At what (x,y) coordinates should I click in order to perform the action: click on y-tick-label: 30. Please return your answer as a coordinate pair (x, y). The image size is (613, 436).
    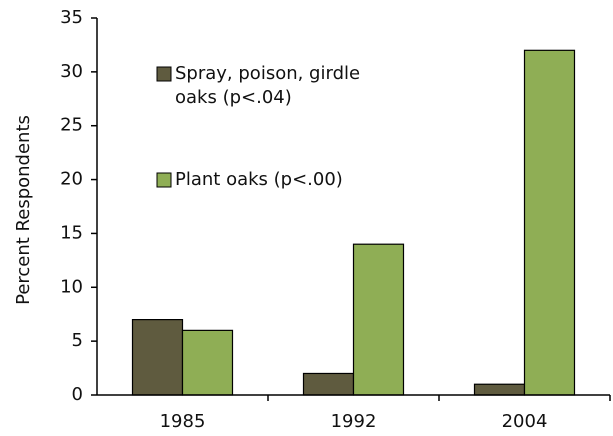
    Looking at the image, I should click on (71, 71).